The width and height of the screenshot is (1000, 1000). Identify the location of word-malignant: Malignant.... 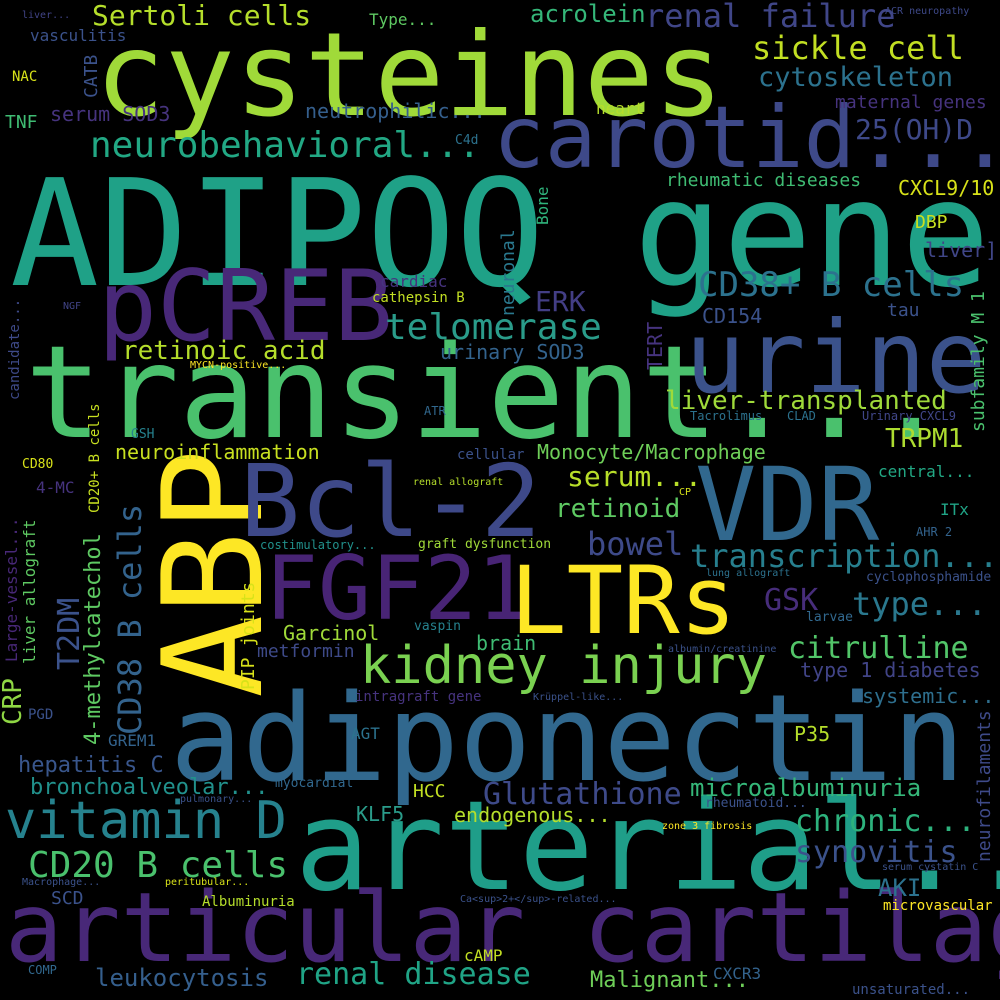
(669, 980).